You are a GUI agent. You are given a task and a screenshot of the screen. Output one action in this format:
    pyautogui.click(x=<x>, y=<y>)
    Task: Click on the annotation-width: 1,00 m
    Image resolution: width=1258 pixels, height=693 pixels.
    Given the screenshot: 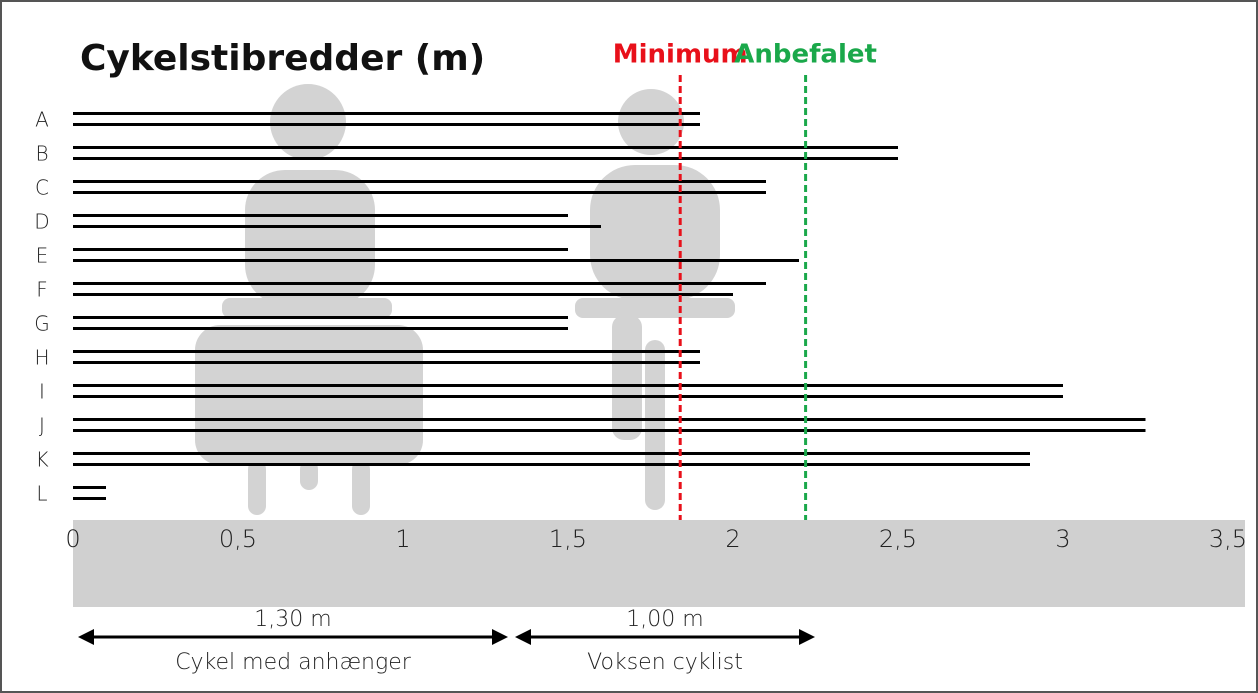 What is the action you would take?
    pyautogui.click(x=664, y=619)
    